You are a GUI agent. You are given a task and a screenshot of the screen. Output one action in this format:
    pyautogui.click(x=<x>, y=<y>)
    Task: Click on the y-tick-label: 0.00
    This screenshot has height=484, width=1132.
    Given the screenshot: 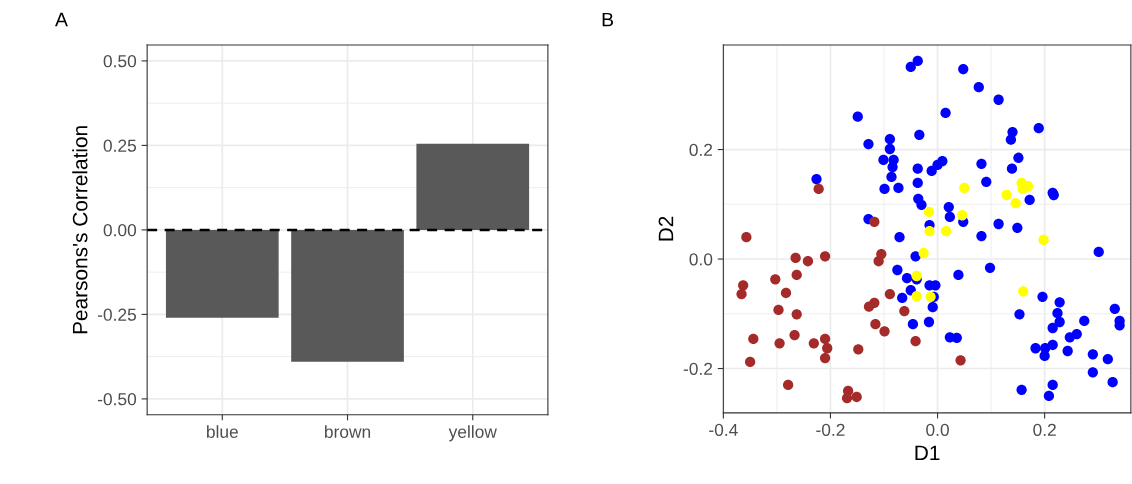 What is the action you would take?
    pyautogui.click(x=120, y=230)
    